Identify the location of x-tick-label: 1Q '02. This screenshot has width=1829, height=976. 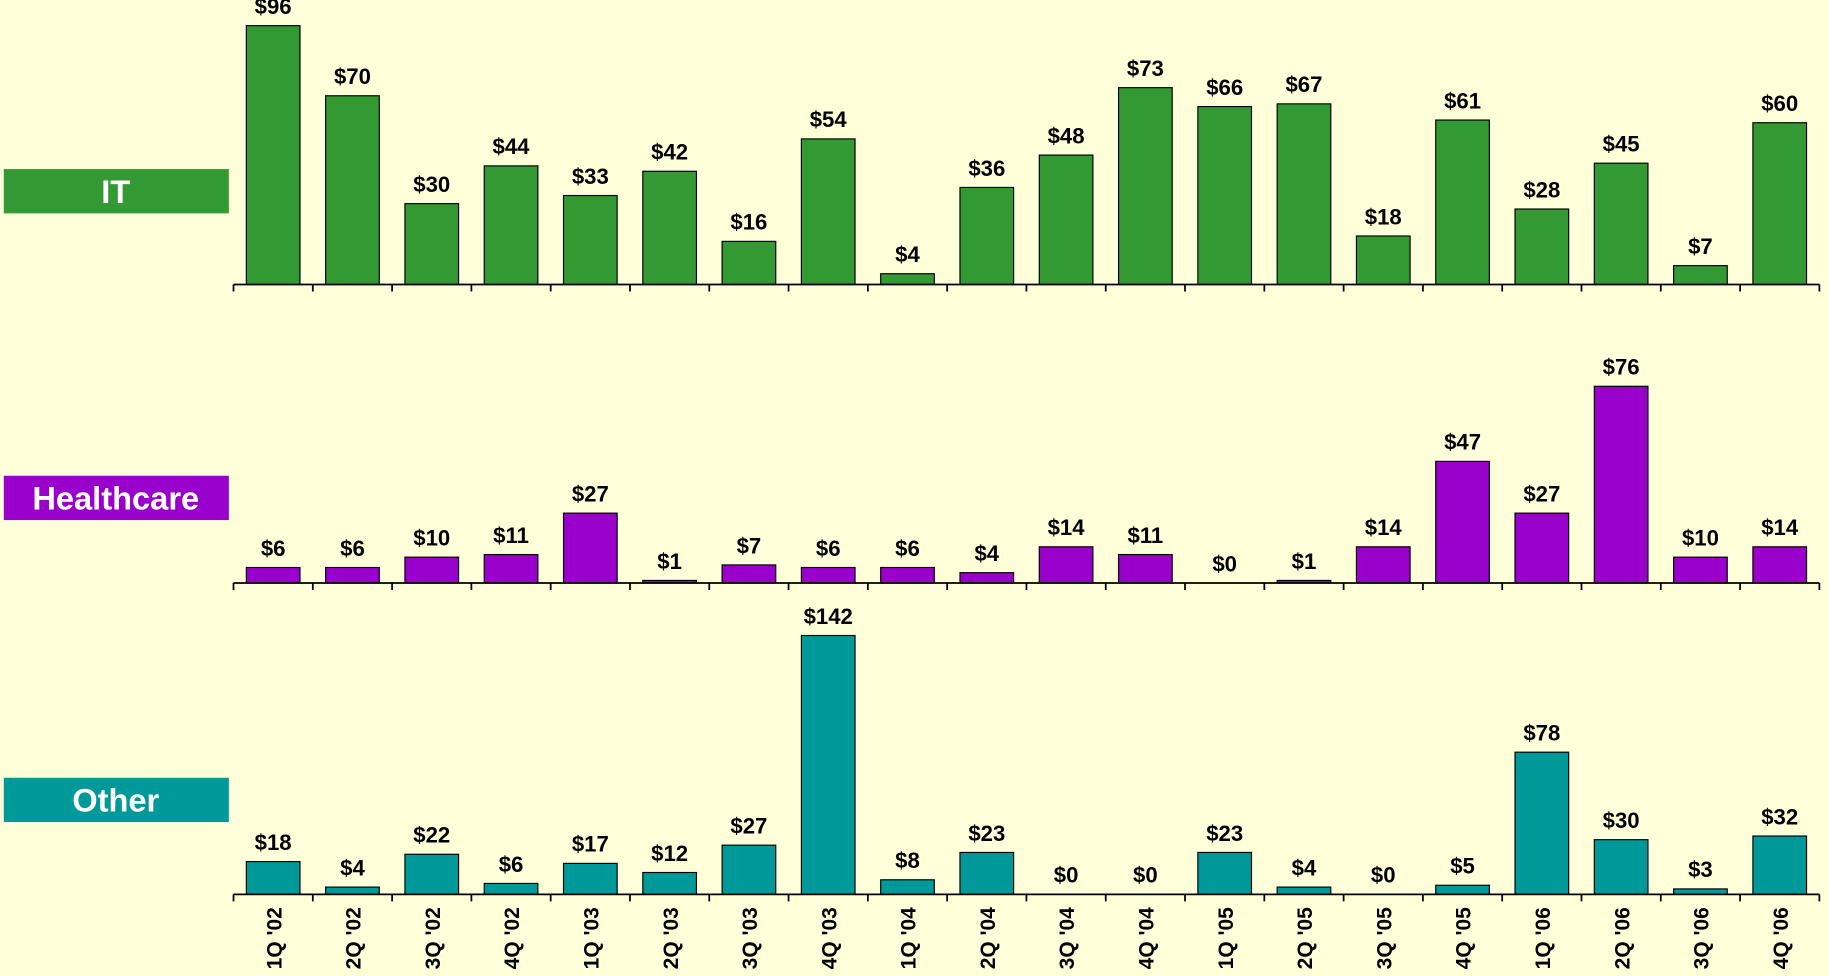
(274, 938).